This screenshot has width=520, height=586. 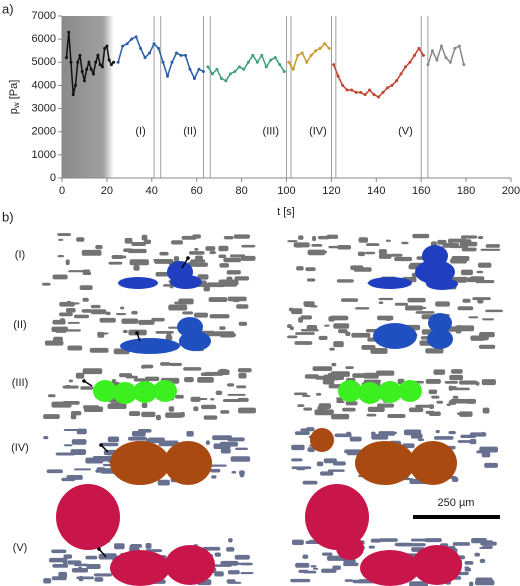 I want to click on y-axis-label: pw [Pa], so click(x=14, y=97).